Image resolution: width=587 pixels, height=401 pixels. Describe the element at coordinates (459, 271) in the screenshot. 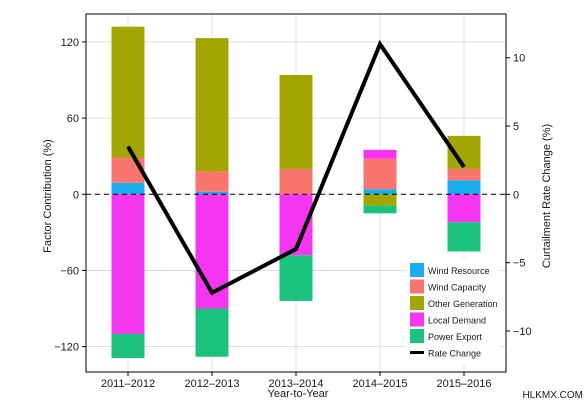

I see `legend-label: Wind Resource` at that location.